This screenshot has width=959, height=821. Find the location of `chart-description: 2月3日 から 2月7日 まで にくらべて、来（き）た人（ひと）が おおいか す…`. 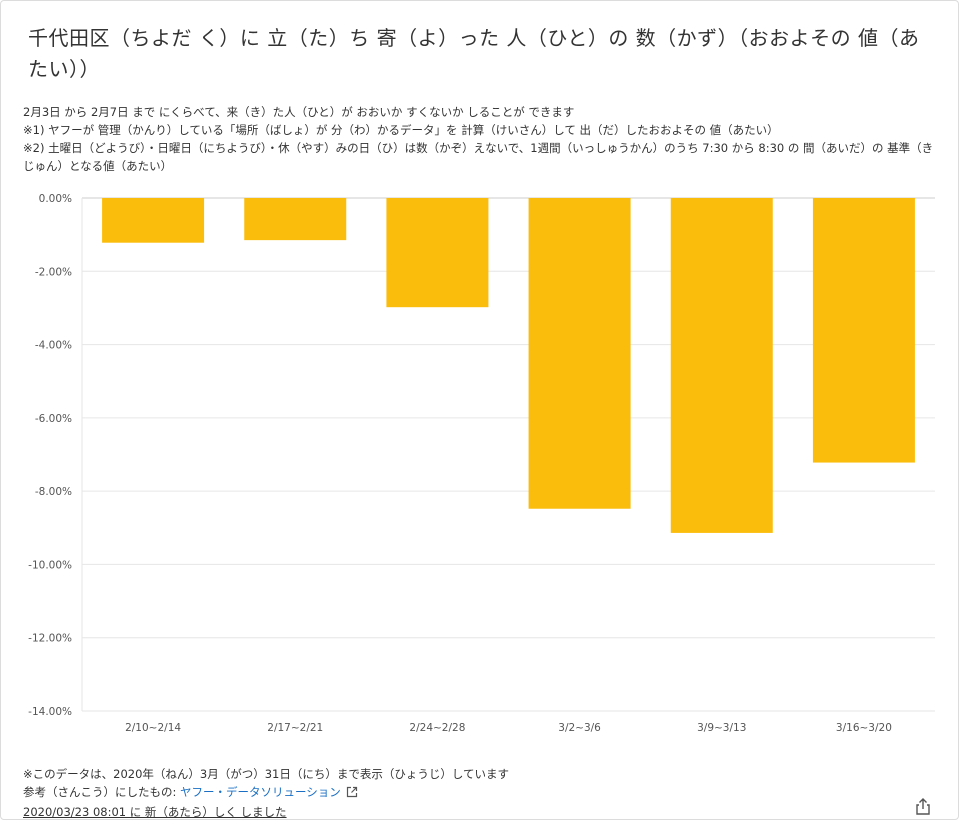

chart-description: 2月3日 から 2月7日 まで にくらべて、来（き）た人（ひと）が おおいか す… is located at coordinates (480, 139).